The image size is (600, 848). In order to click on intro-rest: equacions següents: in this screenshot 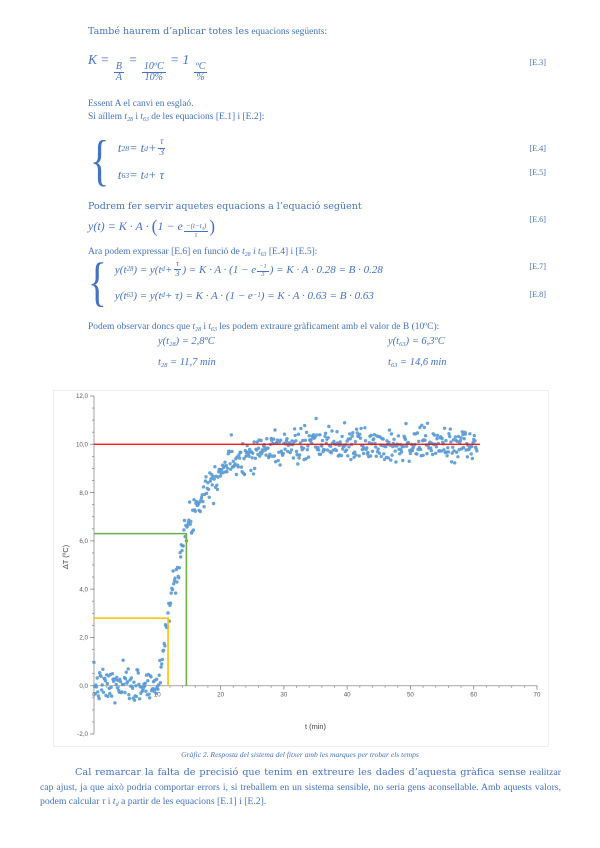, I will do `click(288, 32)`.